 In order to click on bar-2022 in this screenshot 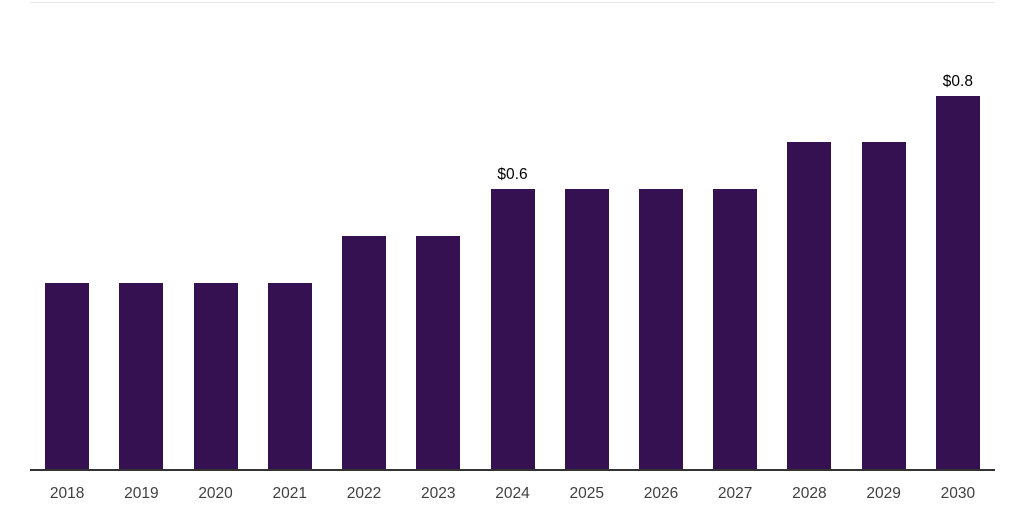, I will do `click(364, 353)`.